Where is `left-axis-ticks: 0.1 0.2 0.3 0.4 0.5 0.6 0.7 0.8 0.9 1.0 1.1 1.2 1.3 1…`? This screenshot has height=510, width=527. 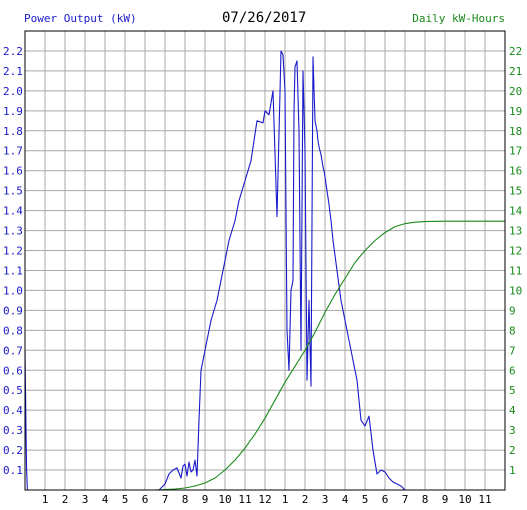 left-axis-ticks: 0.1 0.2 0.3 0.4 0.5 0.6 0.7 0.8 0.9 1.0 1.1 1.2 1.3 1… is located at coordinates (13, 261).